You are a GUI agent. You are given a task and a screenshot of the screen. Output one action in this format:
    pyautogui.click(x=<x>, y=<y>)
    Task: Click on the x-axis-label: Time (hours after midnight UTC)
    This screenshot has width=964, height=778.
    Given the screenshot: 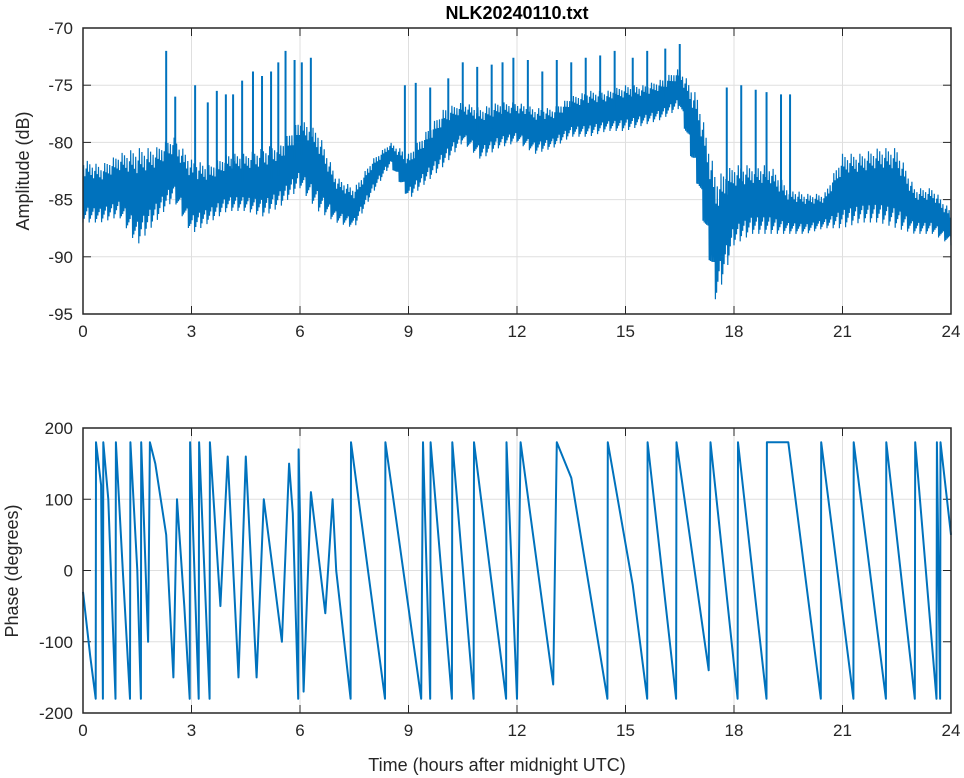 What is the action you would take?
    pyautogui.click(x=496, y=765)
    